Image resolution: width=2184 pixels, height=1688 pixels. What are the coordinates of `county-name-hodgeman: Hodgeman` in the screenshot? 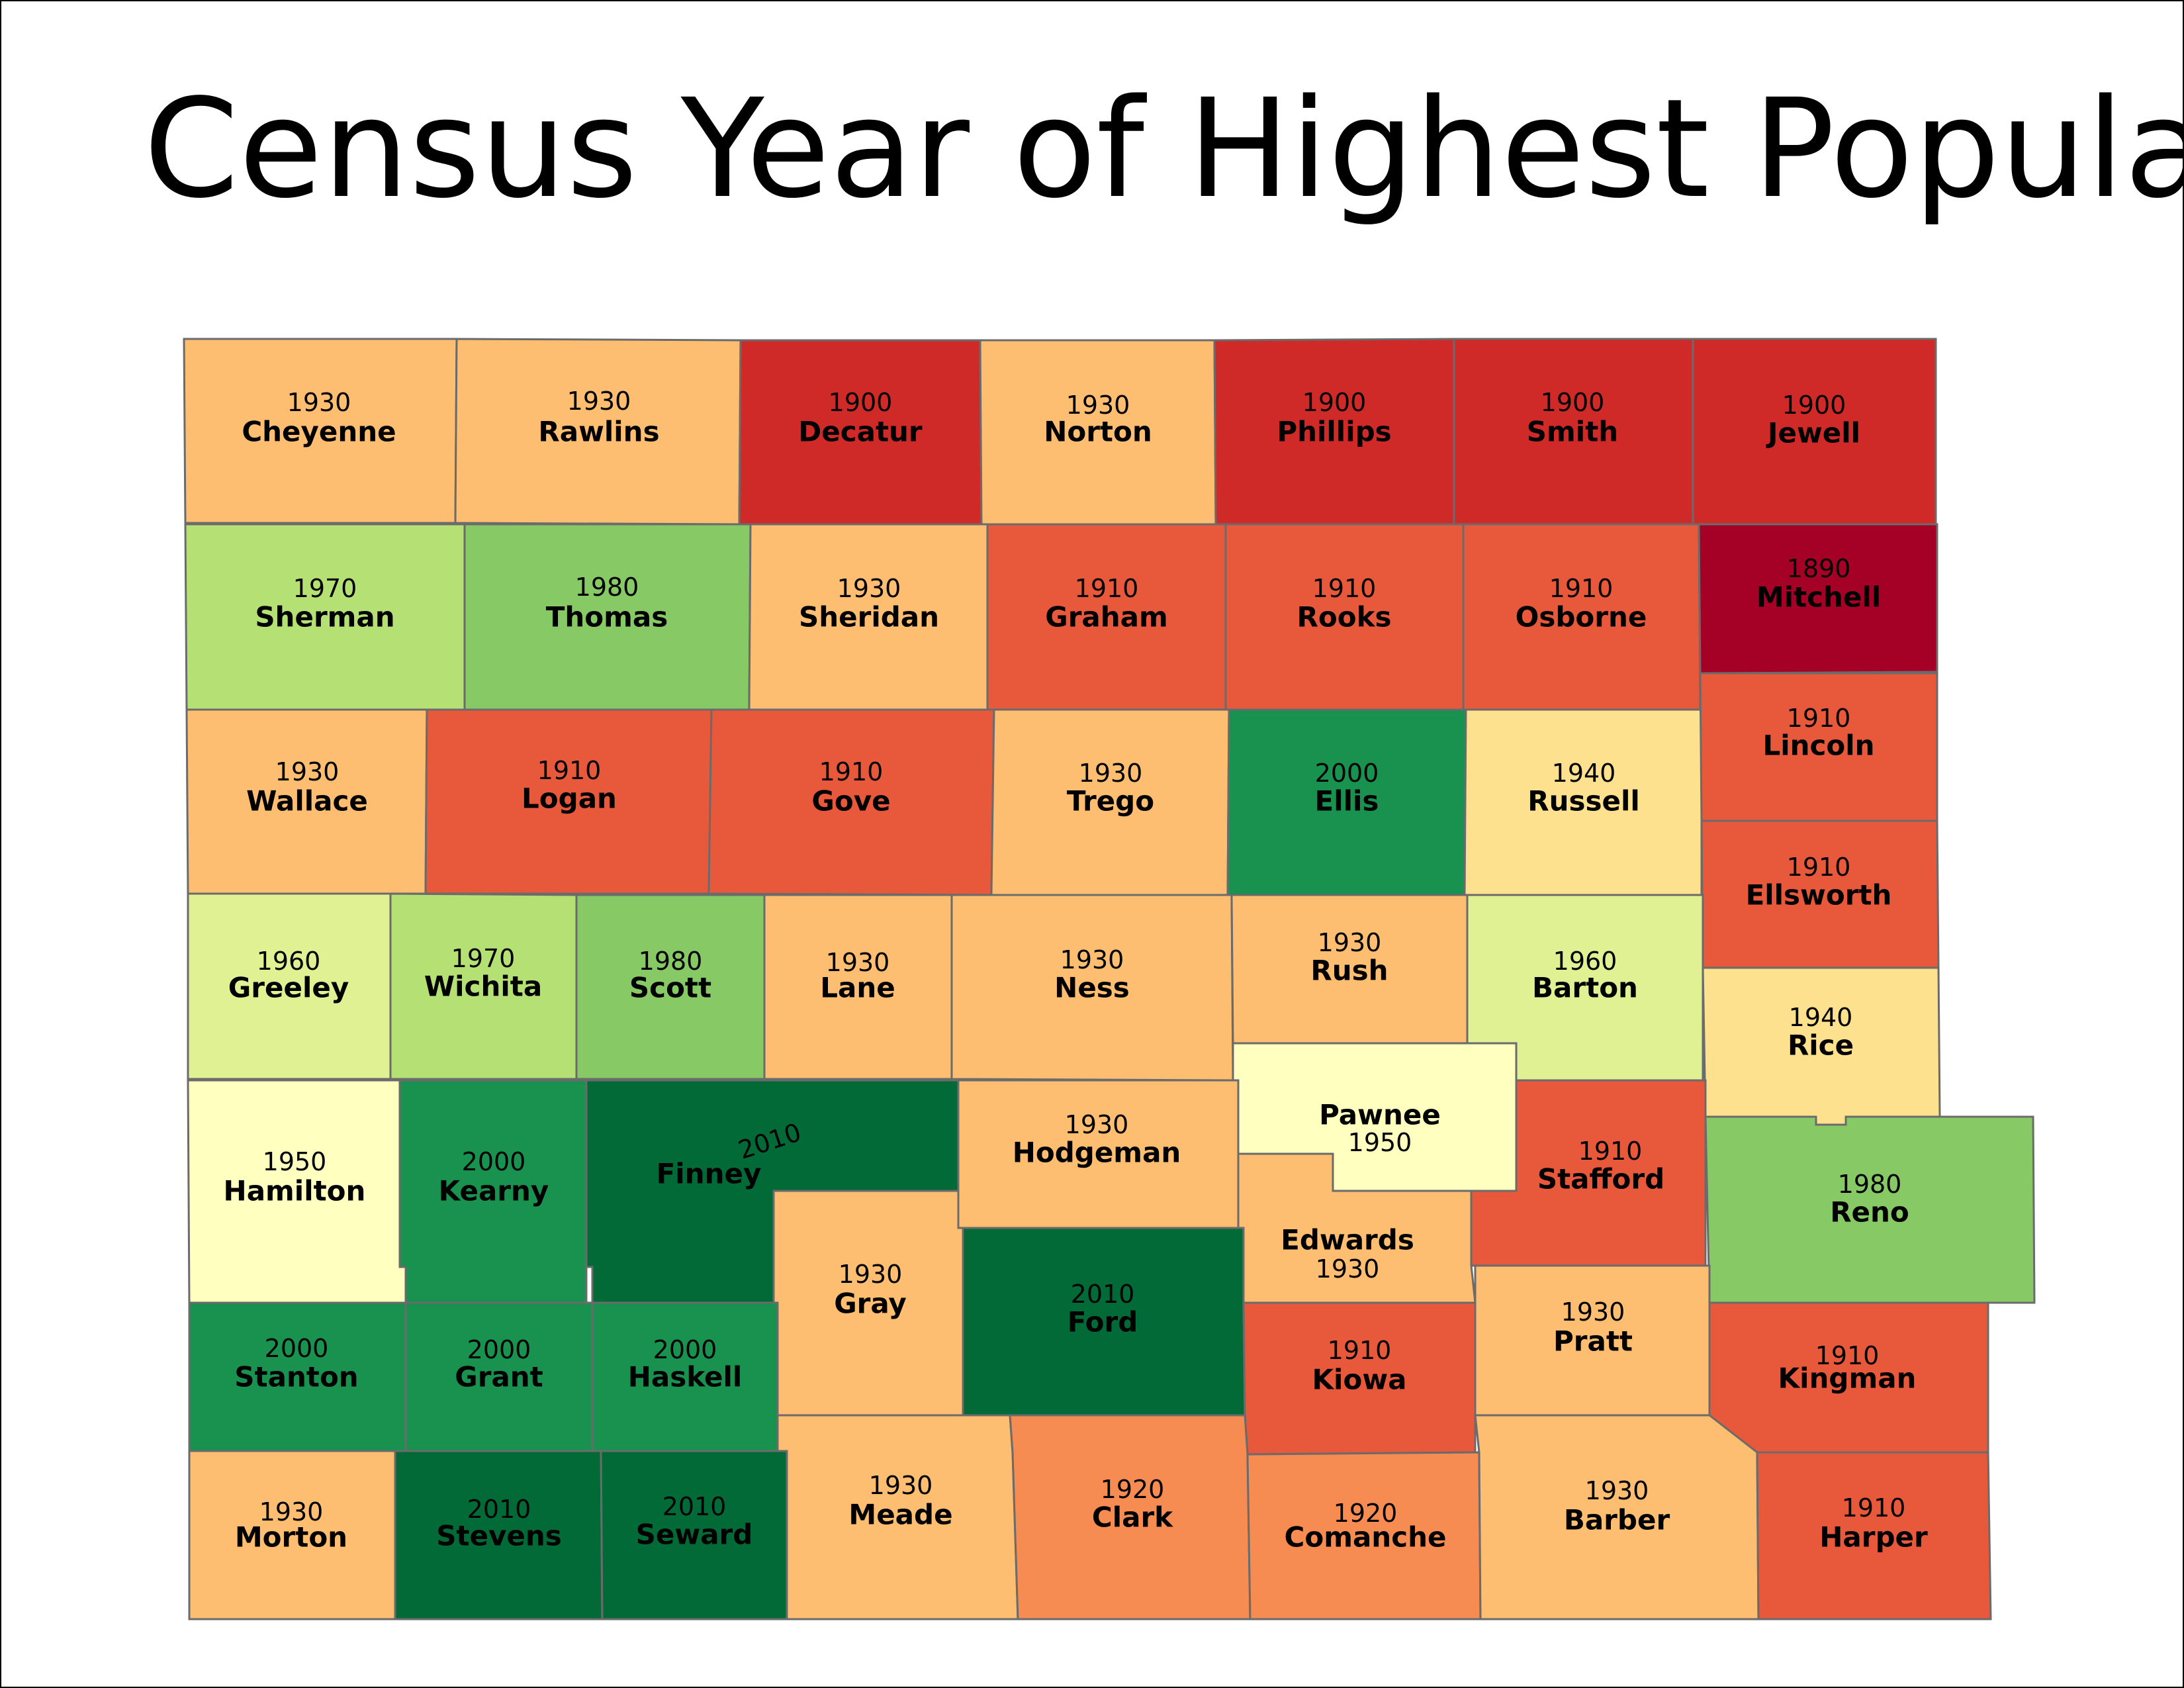 It's located at (1097, 1153).